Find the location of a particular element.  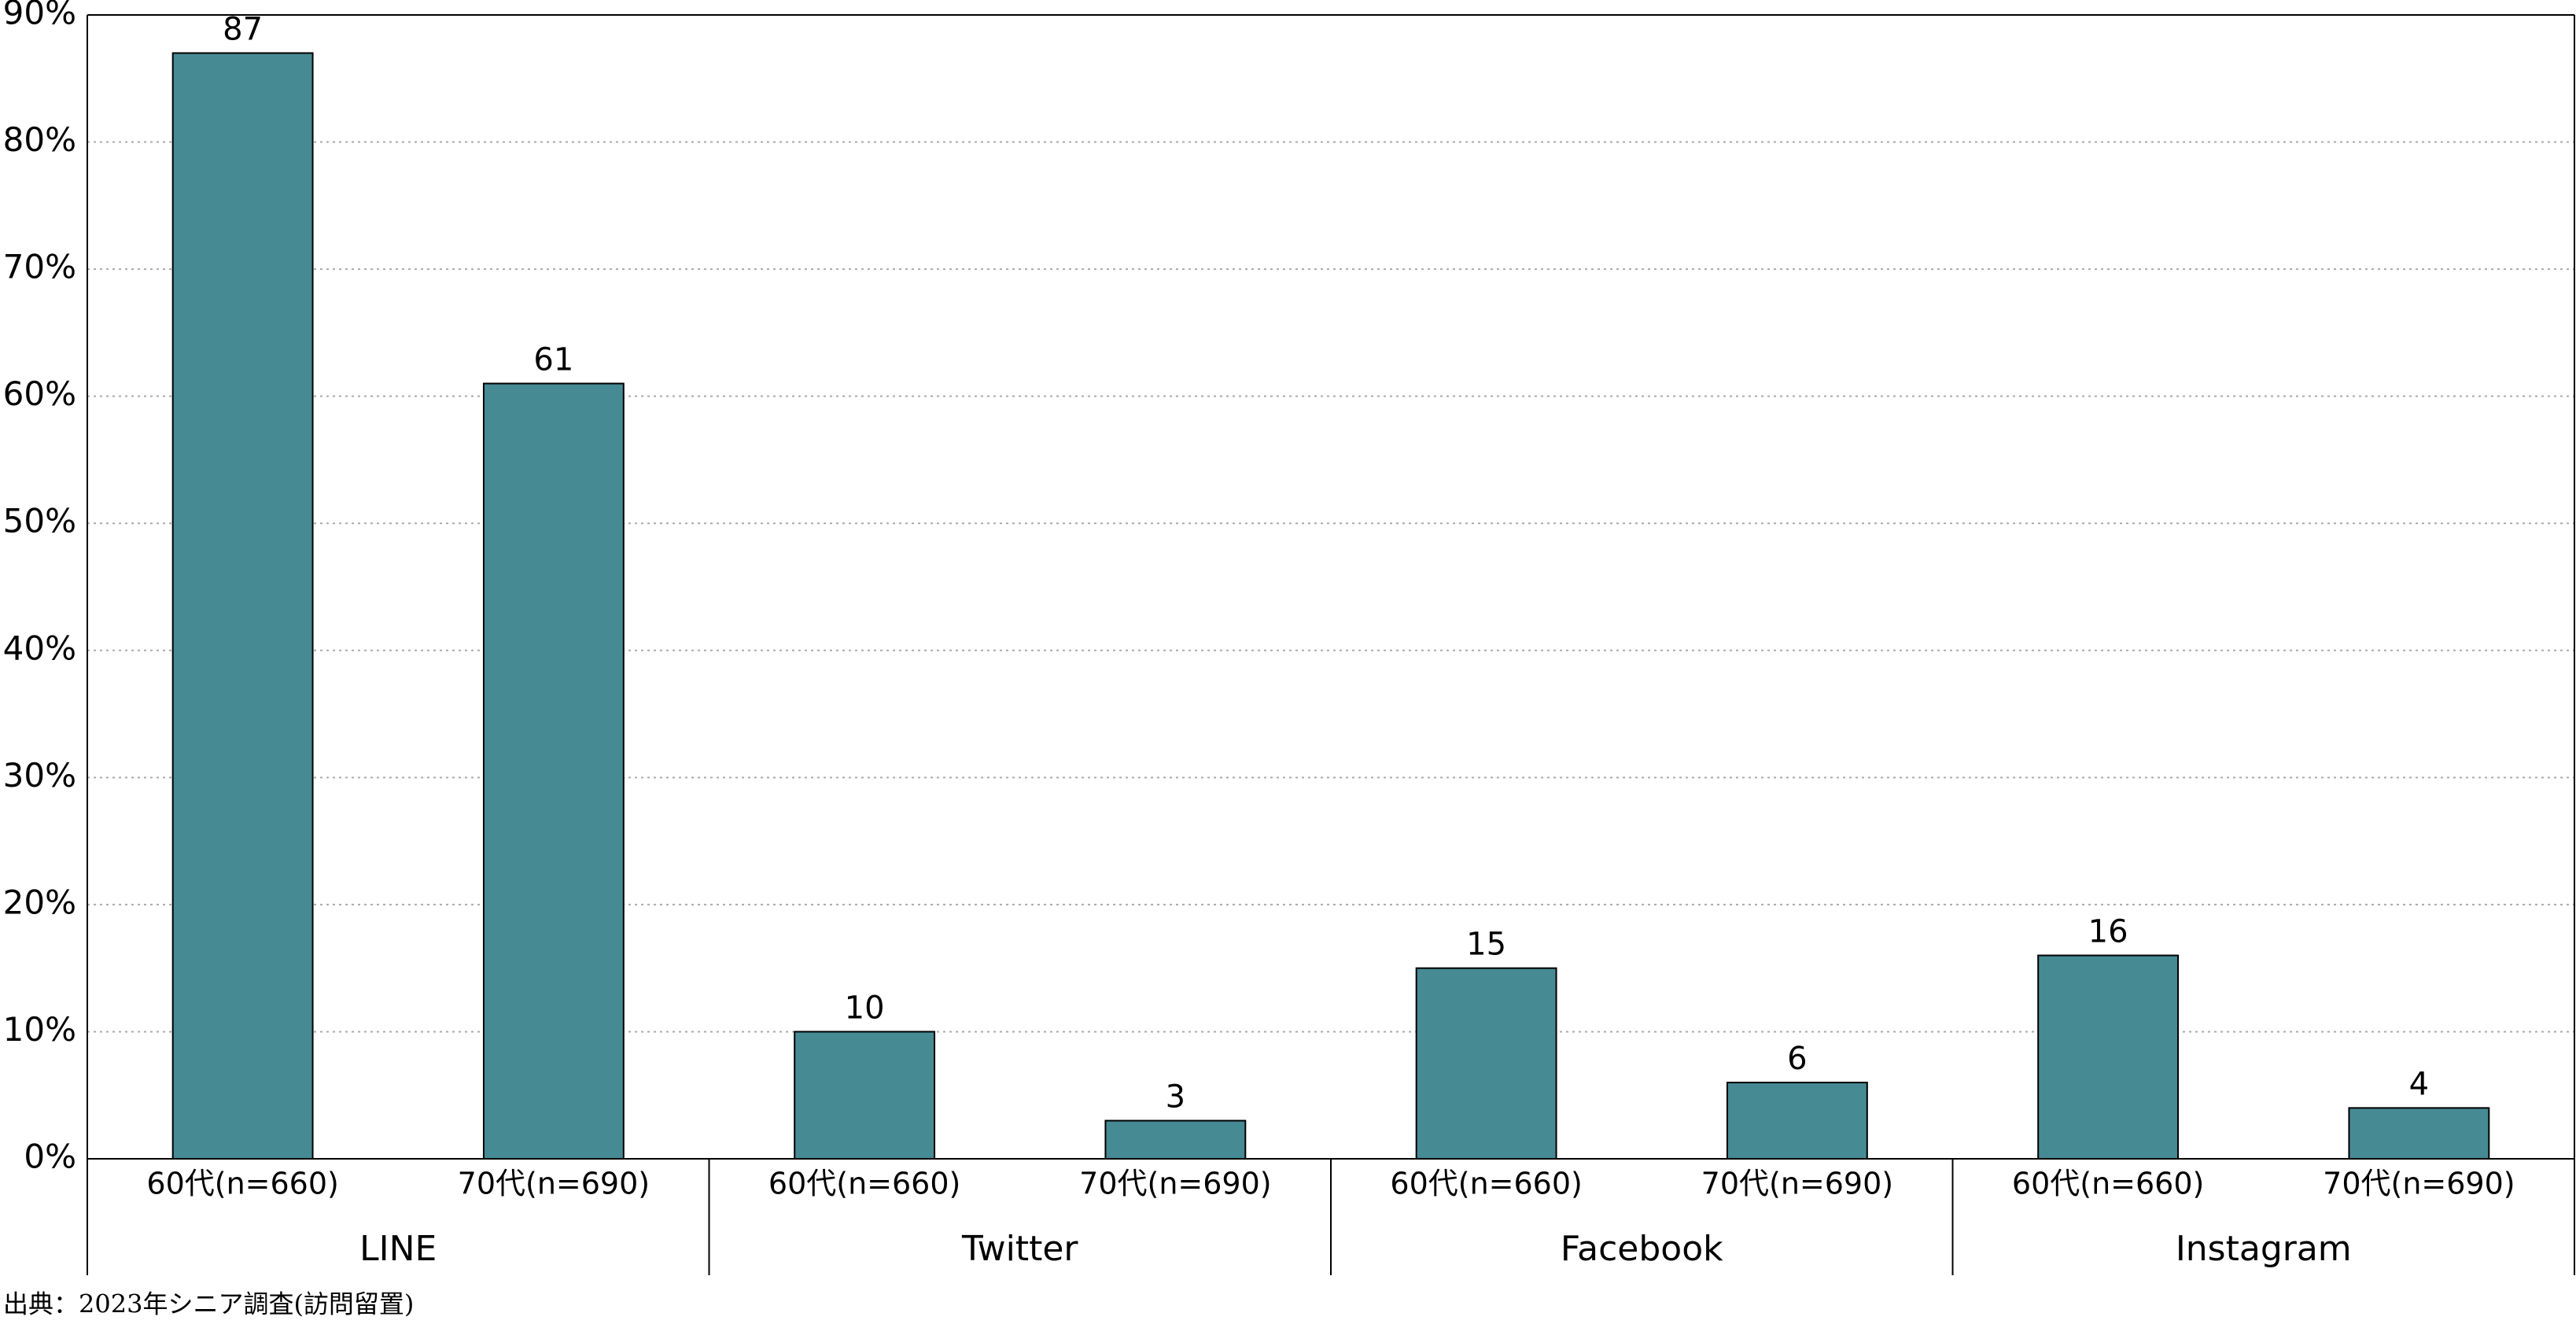

y-tick-label: 70% is located at coordinates (39, 267).